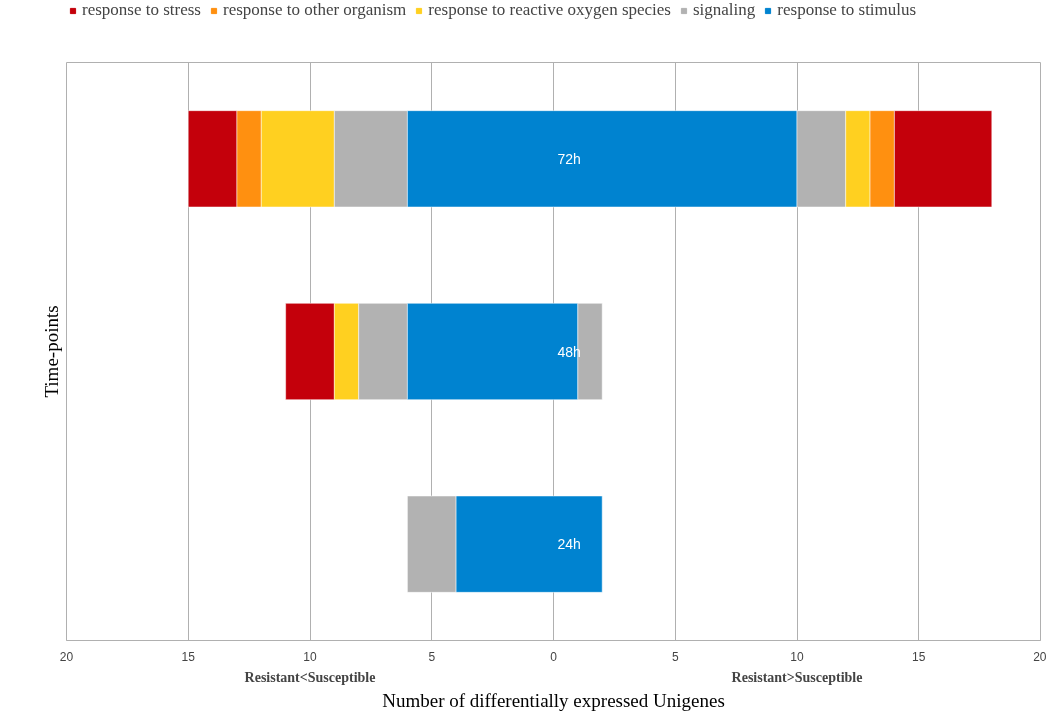 Image resolution: width=1050 pixels, height=720 pixels. I want to click on legend-label: response to other organism, so click(314, 10).